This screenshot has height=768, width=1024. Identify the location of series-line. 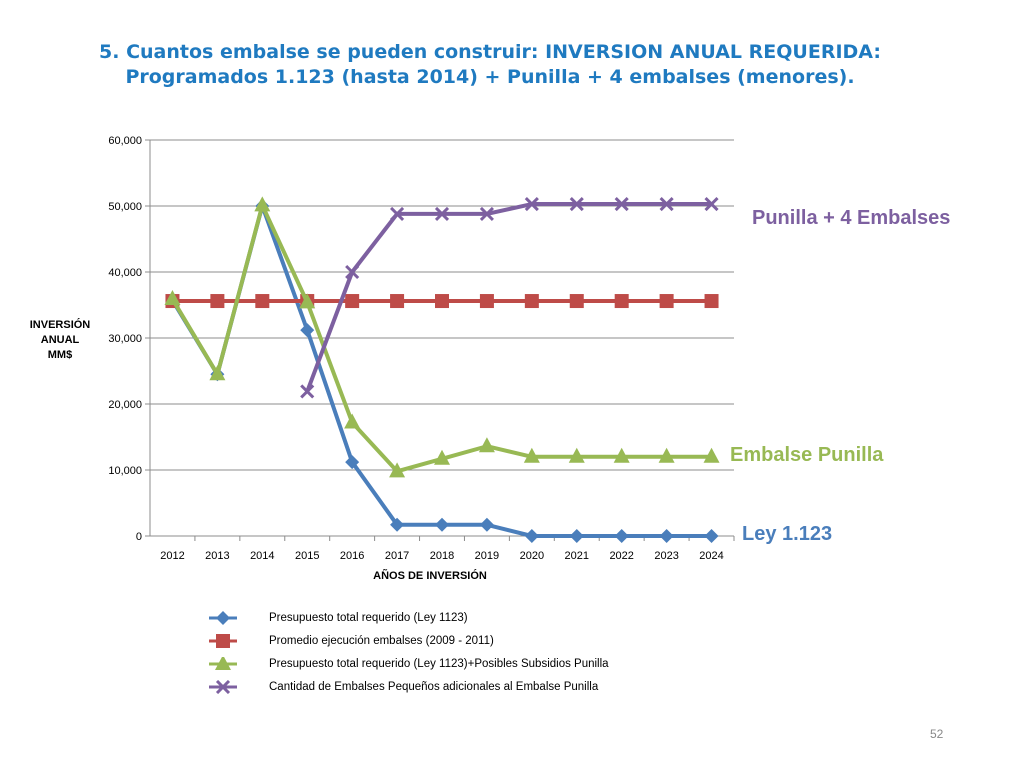
(508, 297).